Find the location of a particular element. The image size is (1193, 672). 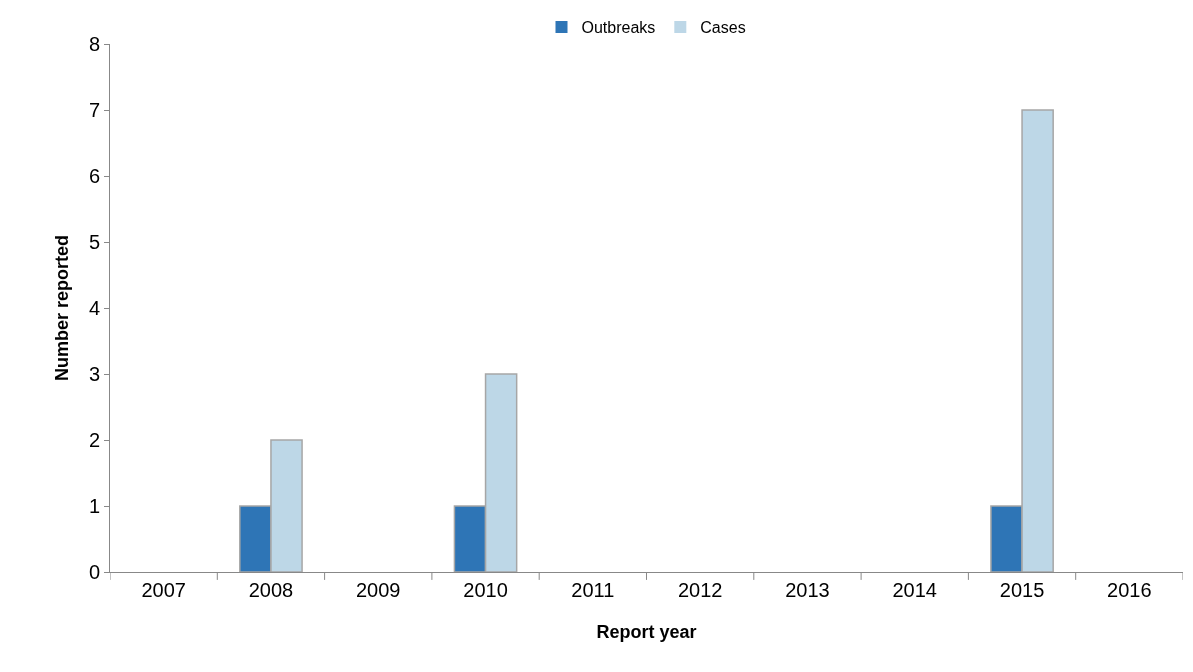

x-tick-label: 2016 is located at coordinates (1129, 590).